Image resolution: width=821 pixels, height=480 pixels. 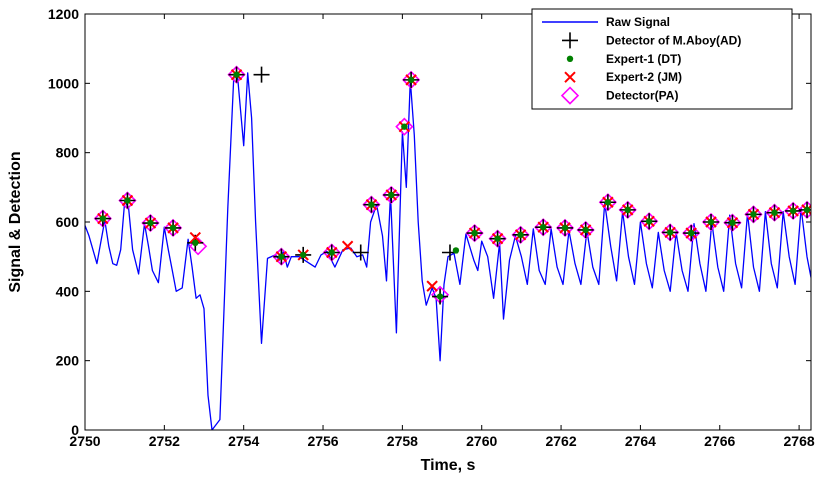 I want to click on legend-swatch-detector-pa, so click(x=570, y=95).